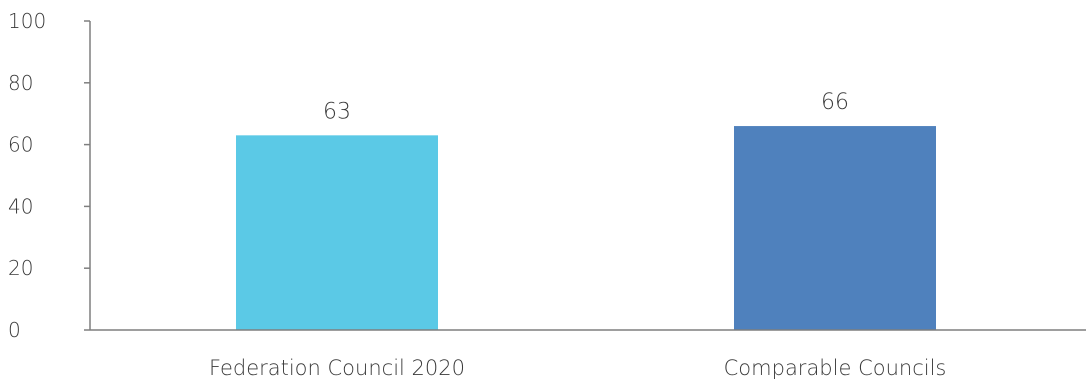 Image resolution: width=1086 pixels, height=387 pixels. What do you see at coordinates (835, 102) in the screenshot?
I see `bar-value-label: 66` at bounding box center [835, 102].